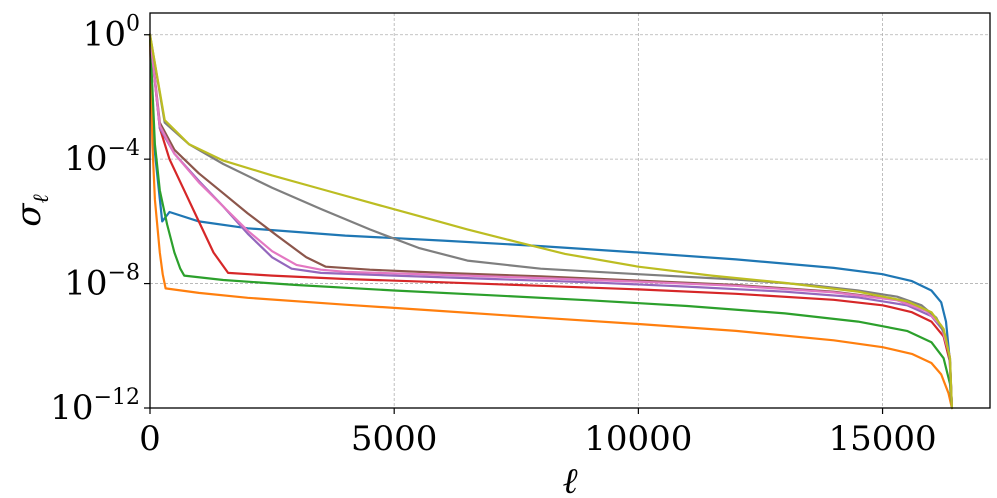 The width and height of the screenshot is (997, 498). I want to click on y-tick-label: 10⁻¹², so click(95, 406).